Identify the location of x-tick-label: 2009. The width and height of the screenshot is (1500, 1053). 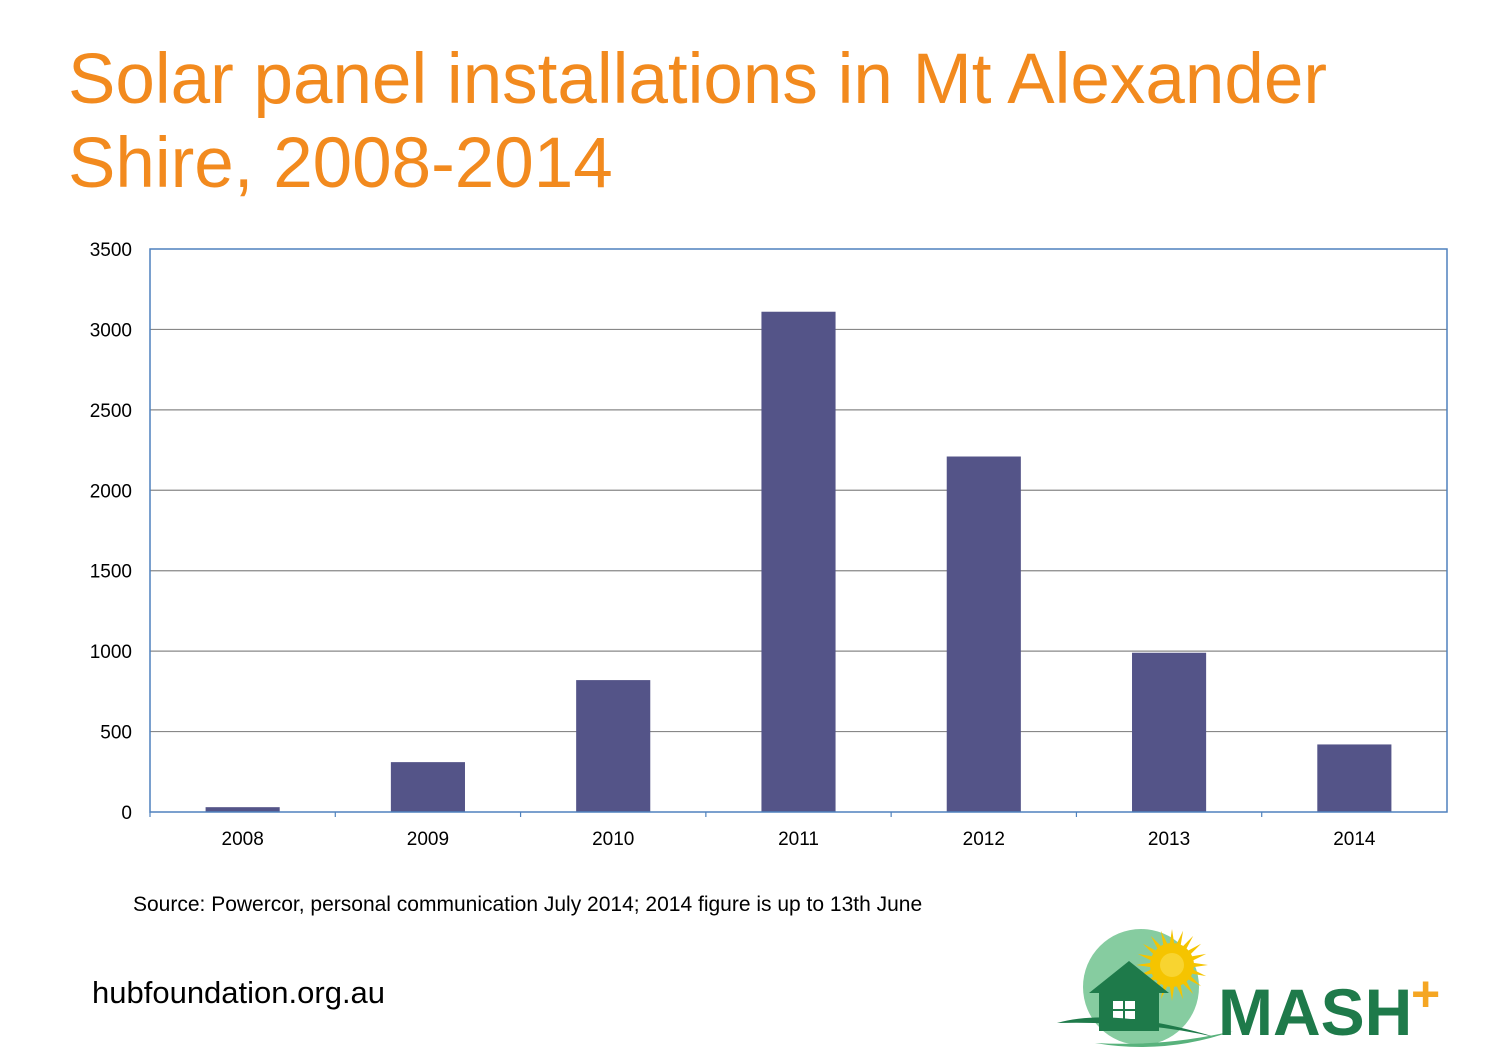
(428, 839).